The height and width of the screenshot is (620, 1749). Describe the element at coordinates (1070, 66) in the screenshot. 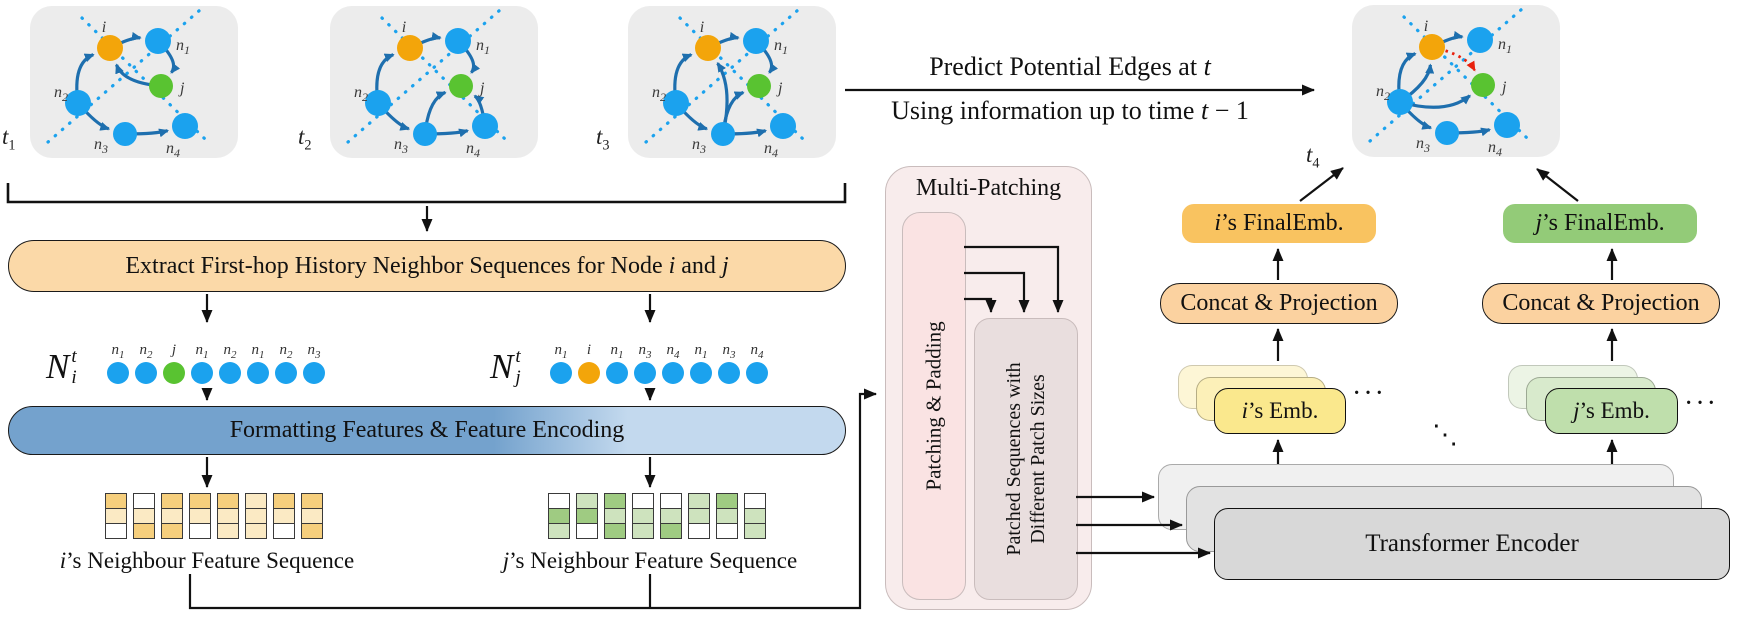

I see `predict-annotation-line1: Predict Potential Edges at t` at that location.